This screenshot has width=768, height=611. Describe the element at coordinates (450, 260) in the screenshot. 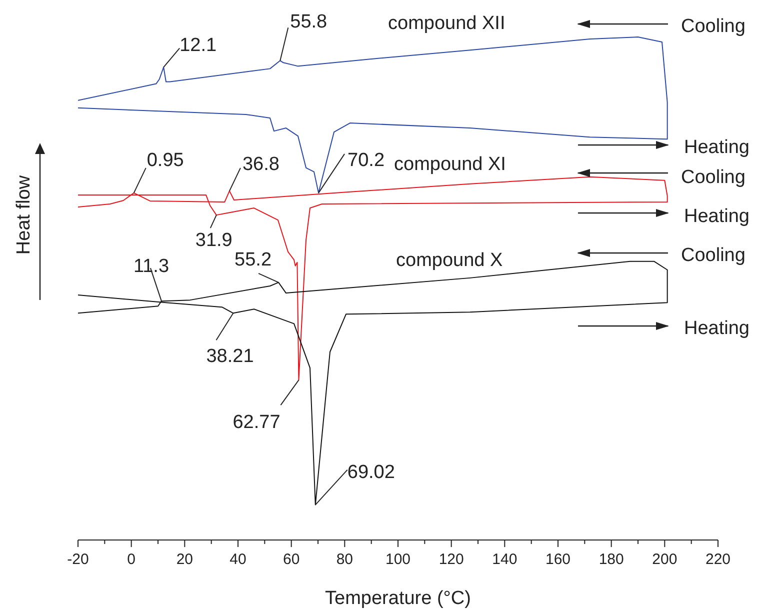

I see `series-label: compound X` at that location.